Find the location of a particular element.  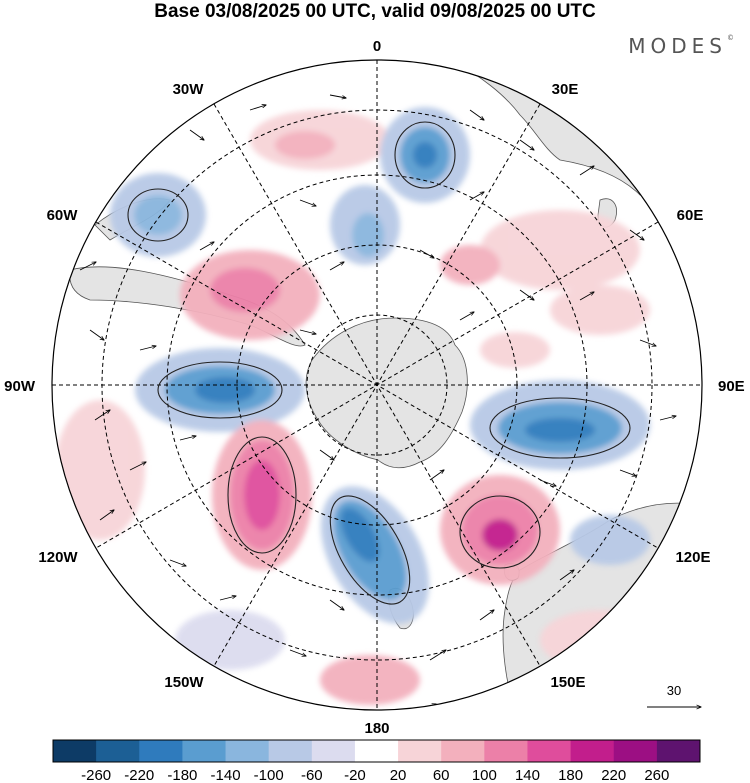

modes-brand-logo: MODES© is located at coordinates (681, 46).